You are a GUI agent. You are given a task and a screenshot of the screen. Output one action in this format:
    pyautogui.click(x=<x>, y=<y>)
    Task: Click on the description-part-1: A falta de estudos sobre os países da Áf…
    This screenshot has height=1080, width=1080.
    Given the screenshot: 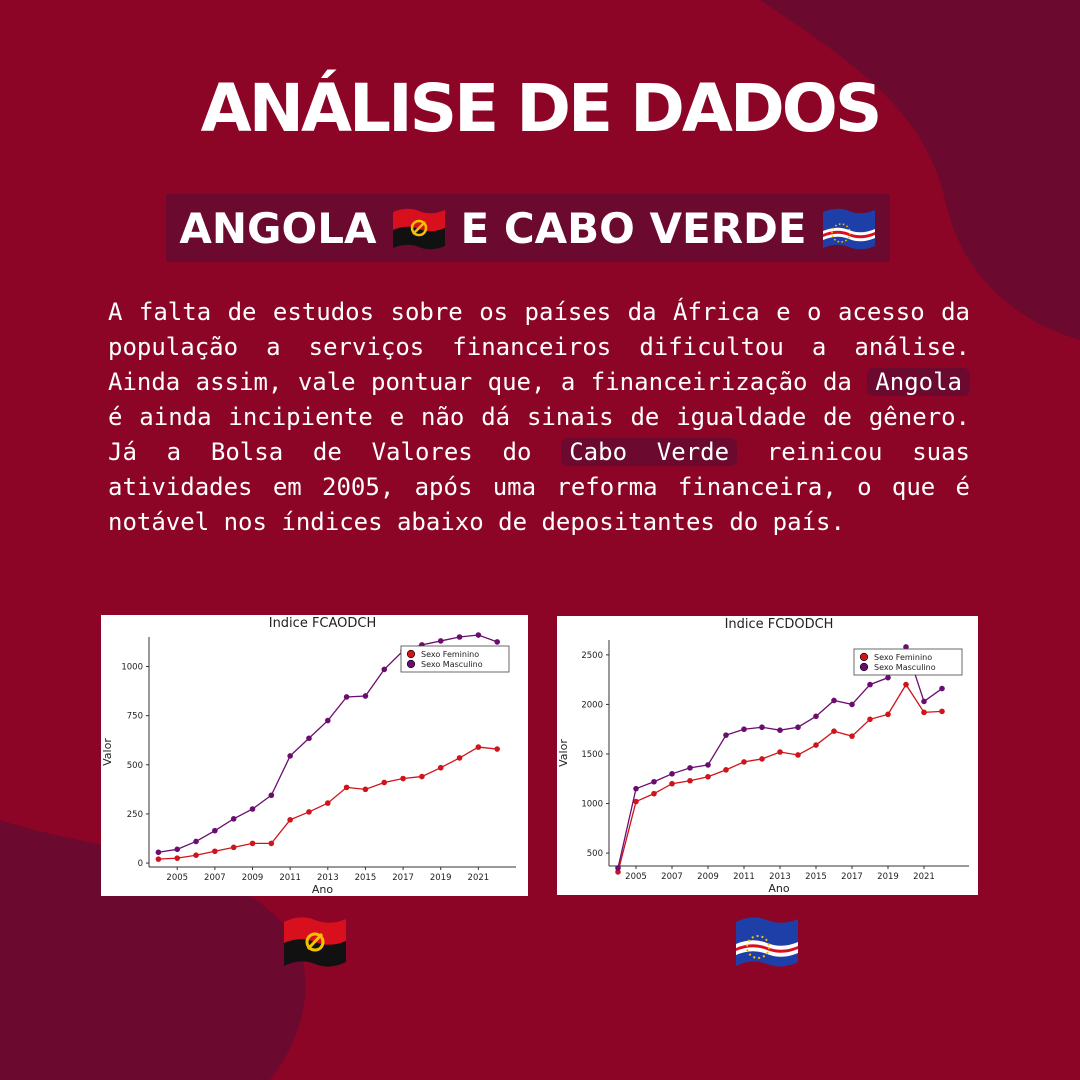 What is the action you would take?
    pyautogui.click(x=539, y=347)
    